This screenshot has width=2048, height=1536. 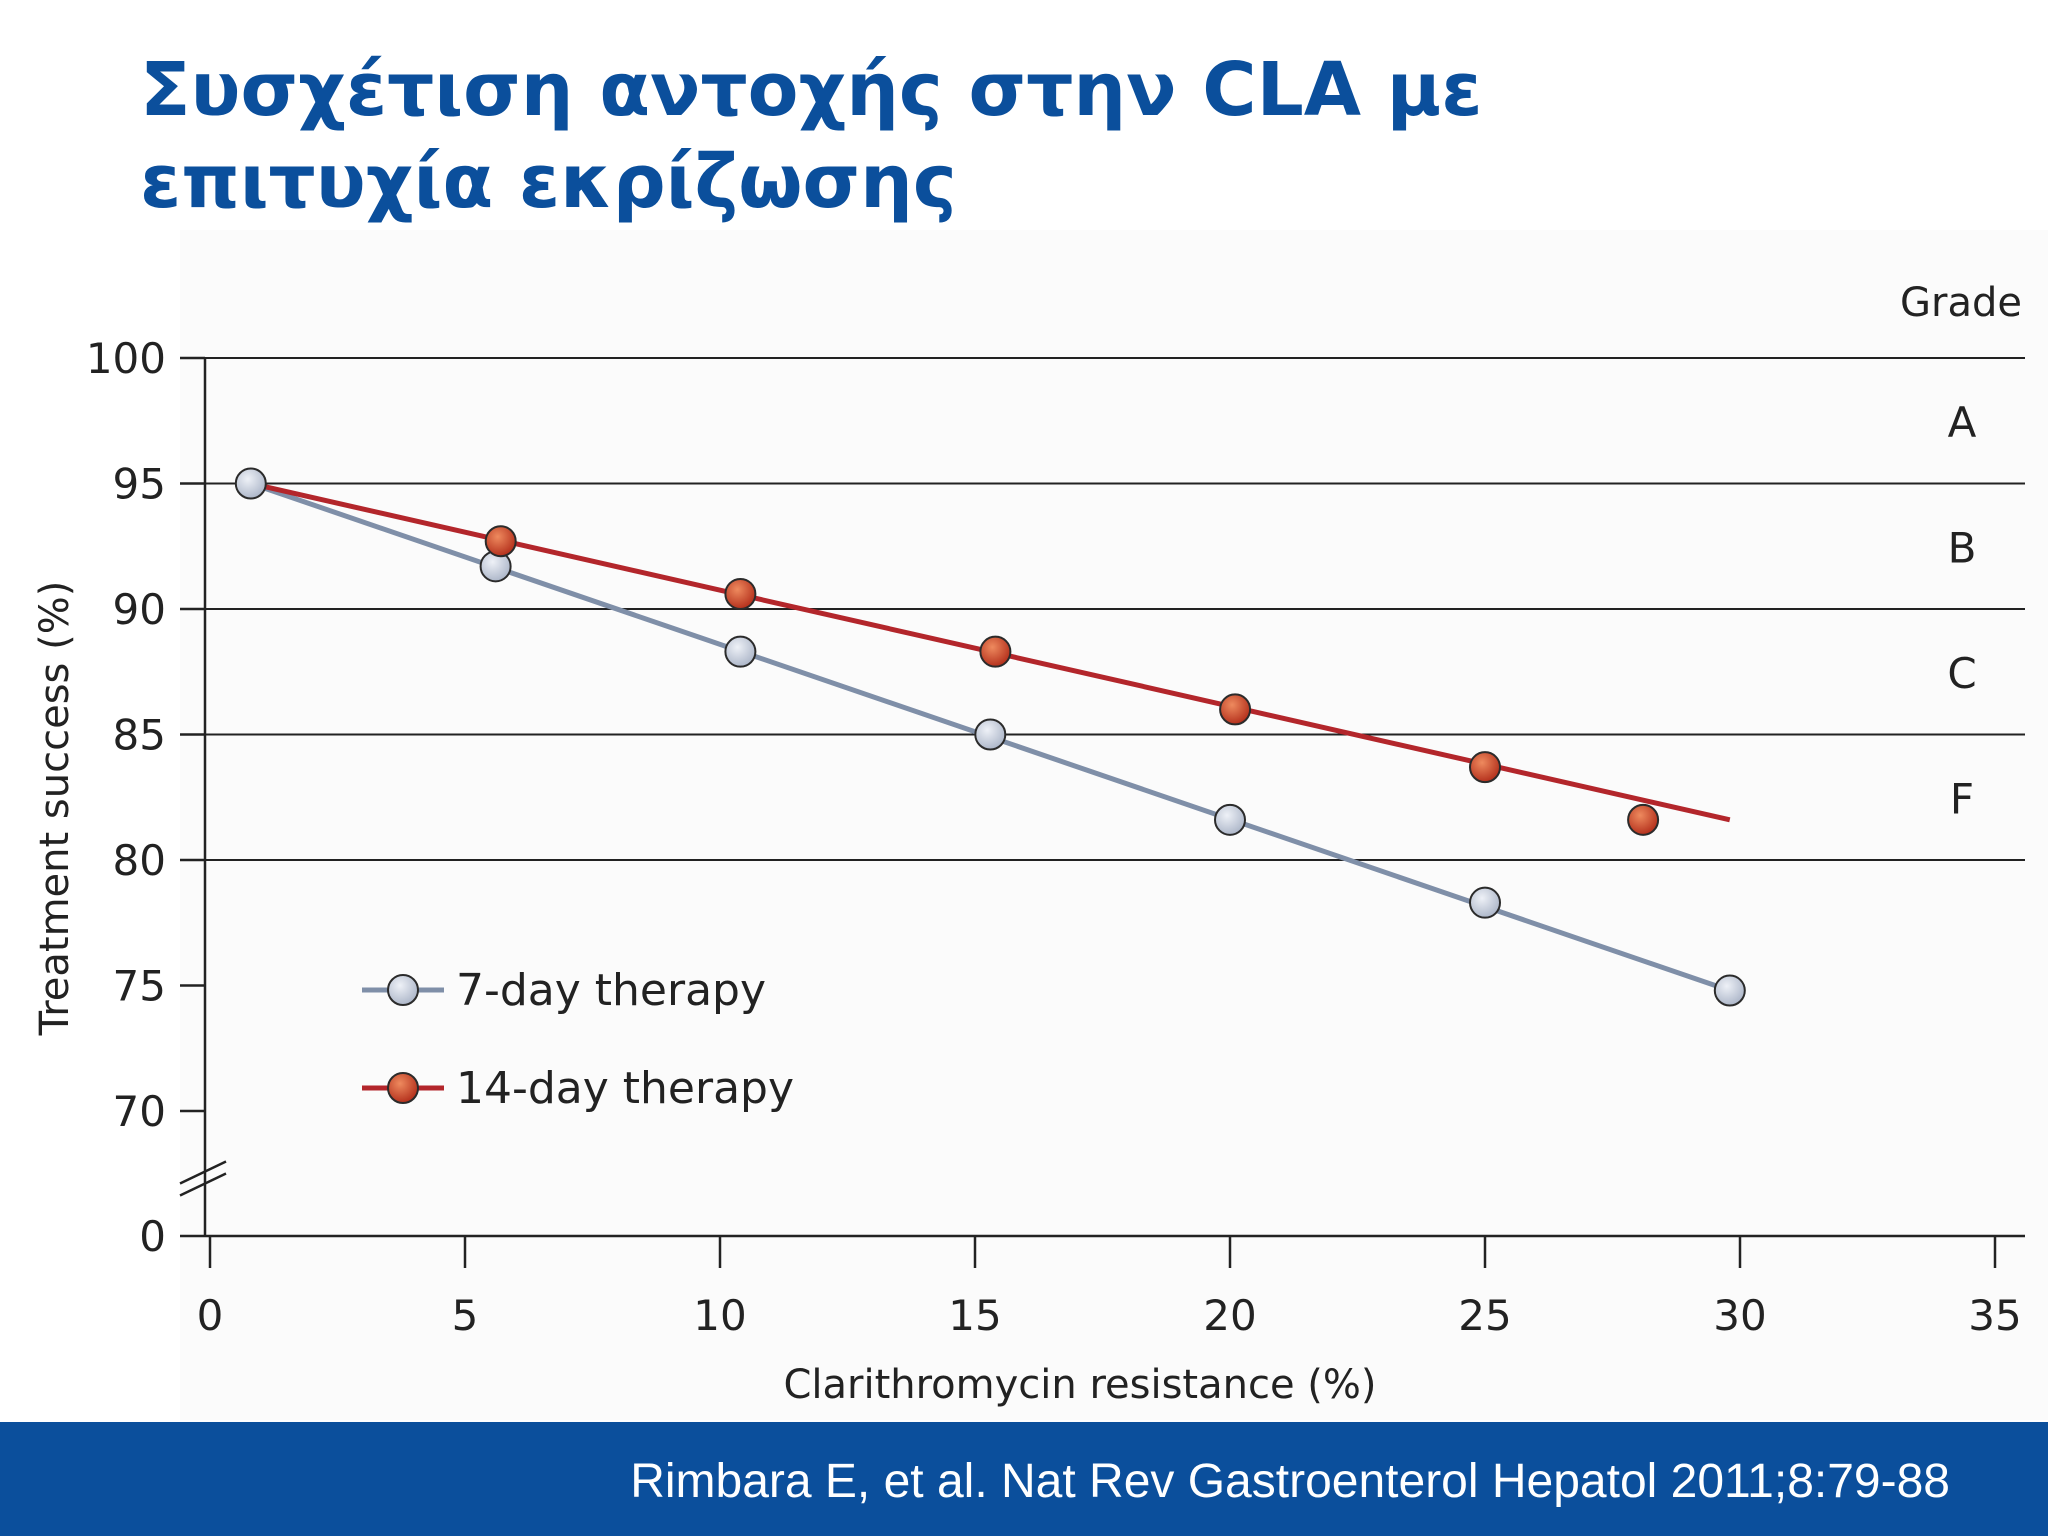 What do you see at coordinates (1994, 1315) in the screenshot?
I see `x-tick-label: 35` at bounding box center [1994, 1315].